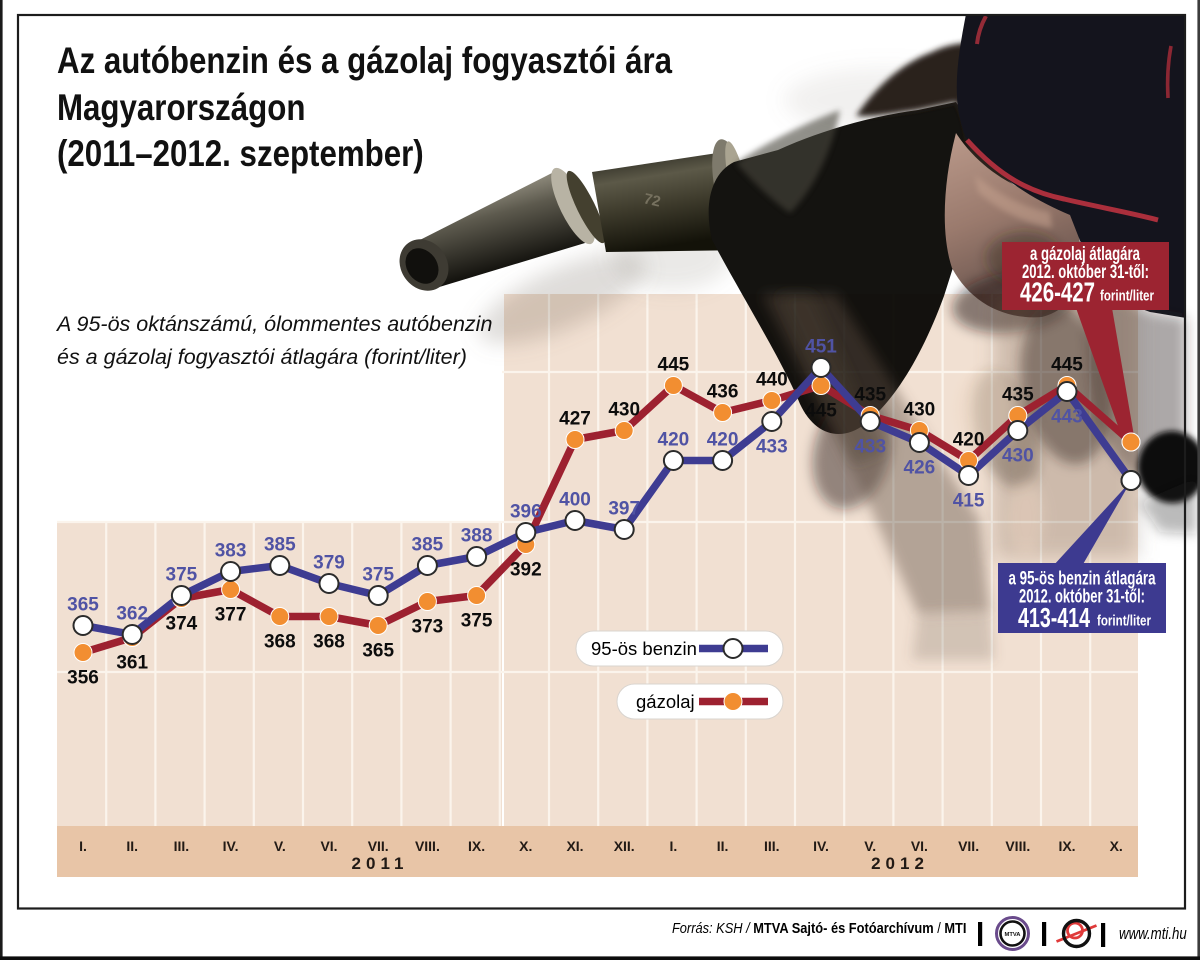 This screenshot has width=1200, height=960. Describe the element at coordinates (1085, 254) in the screenshot. I see `svg-text: a gázolaj átlagára` at that location.